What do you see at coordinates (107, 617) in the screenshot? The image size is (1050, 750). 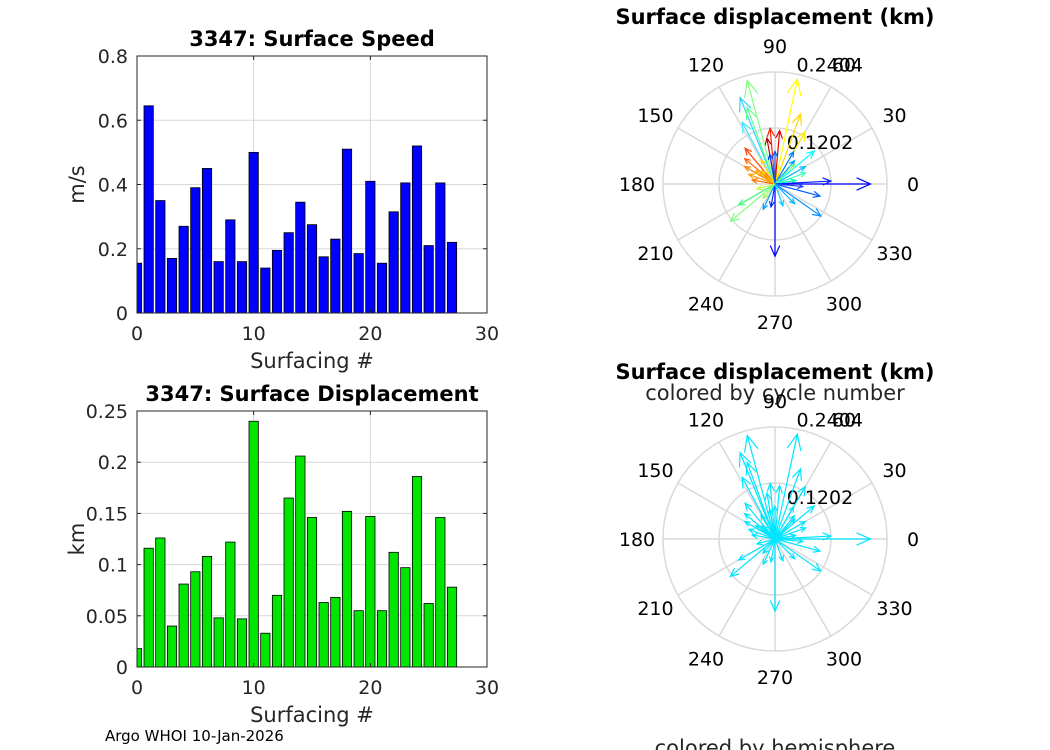 I see `y-tick-label: 0.05` at bounding box center [107, 617].